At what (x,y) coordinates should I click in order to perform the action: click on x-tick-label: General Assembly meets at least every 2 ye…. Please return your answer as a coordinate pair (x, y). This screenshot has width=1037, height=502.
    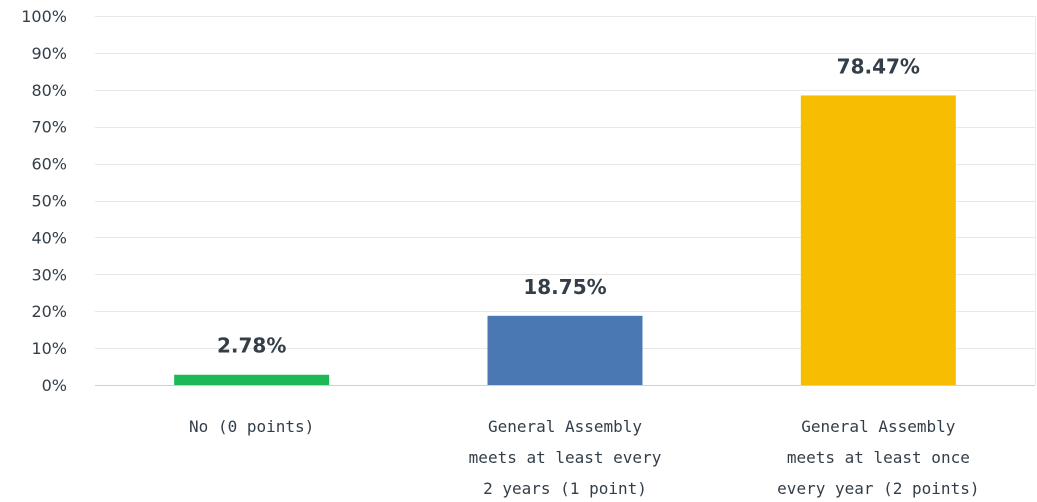
    Looking at the image, I should click on (565, 457).